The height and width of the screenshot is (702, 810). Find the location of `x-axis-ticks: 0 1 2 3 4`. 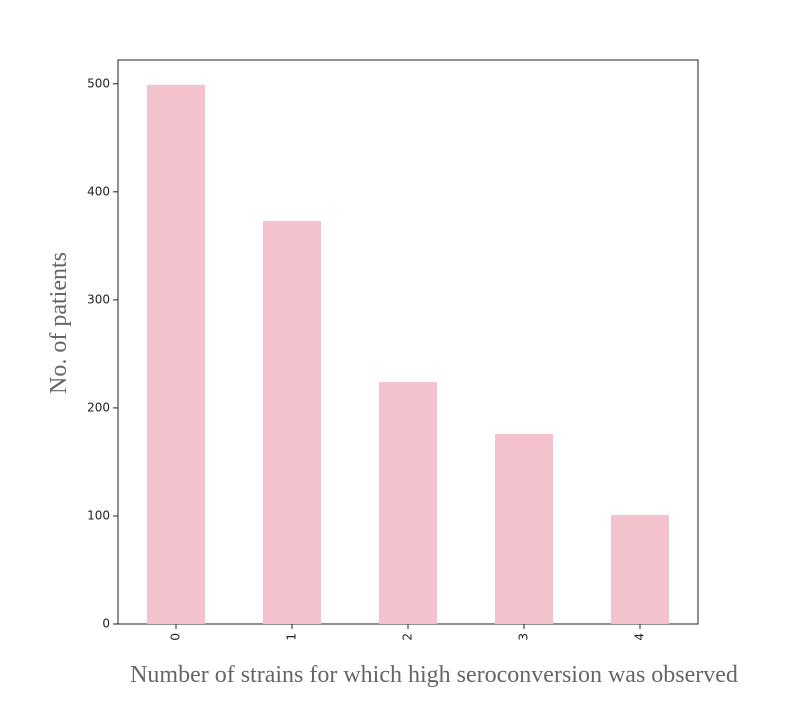

x-axis-ticks: 0 1 2 3 4 is located at coordinates (408, 632).